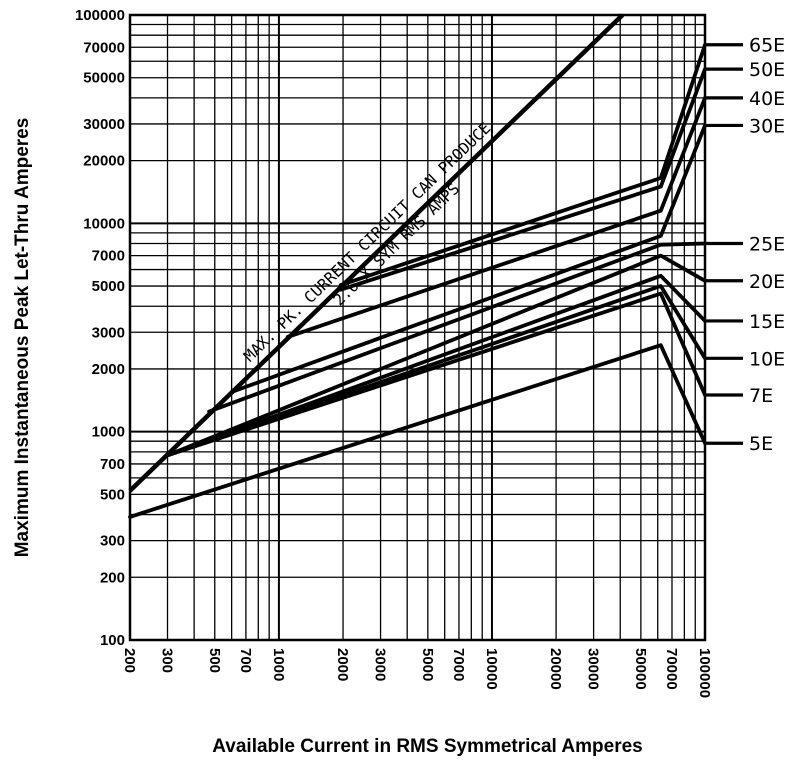  I want to click on series-label-50e: 50E, so click(767, 70).